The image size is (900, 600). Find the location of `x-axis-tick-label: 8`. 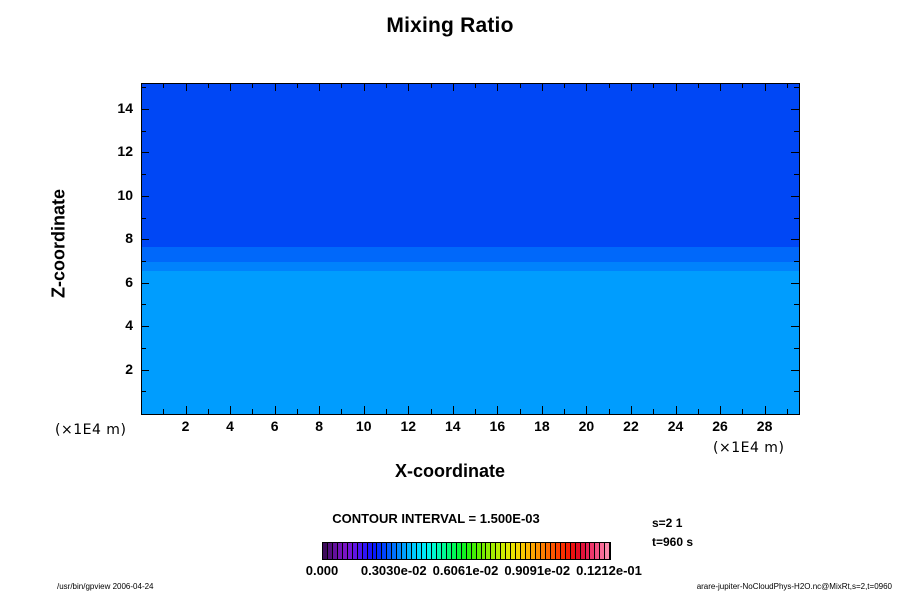

x-axis-tick-label: 8 is located at coordinates (319, 426).